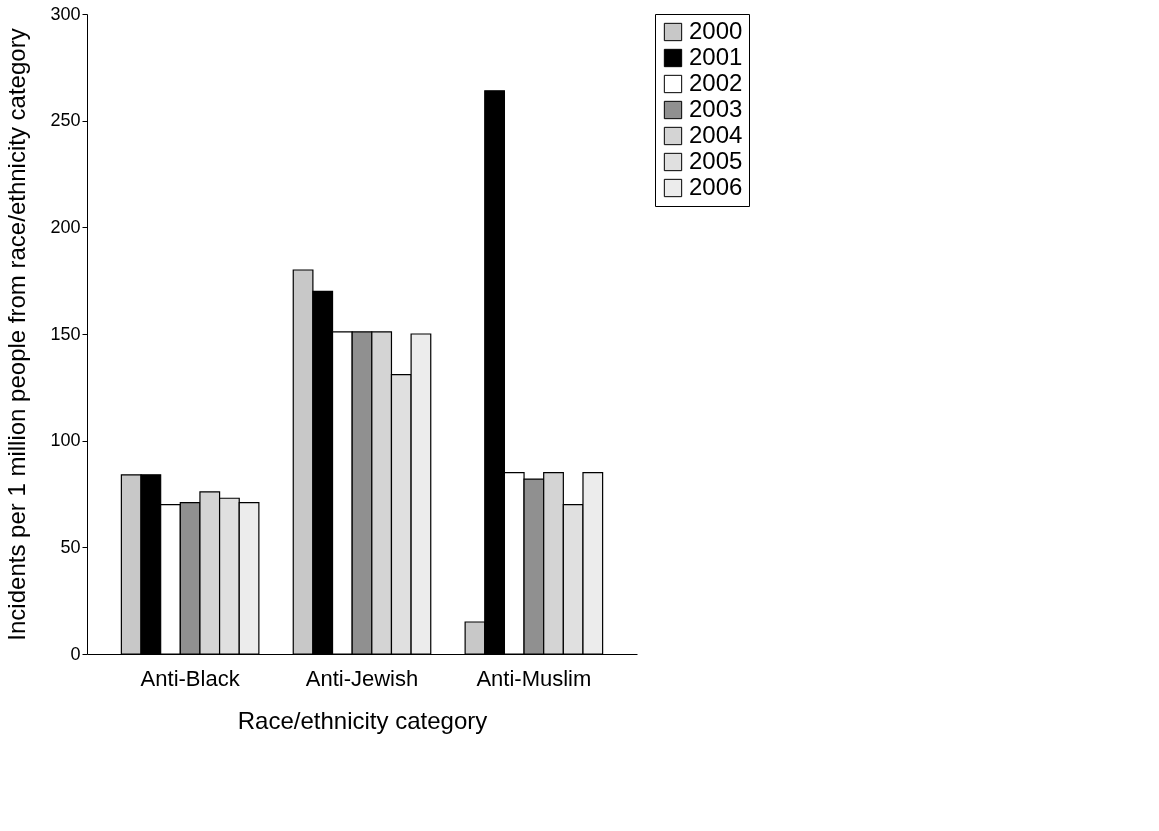  I want to click on y-tick-label: 300, so click(65, 13).